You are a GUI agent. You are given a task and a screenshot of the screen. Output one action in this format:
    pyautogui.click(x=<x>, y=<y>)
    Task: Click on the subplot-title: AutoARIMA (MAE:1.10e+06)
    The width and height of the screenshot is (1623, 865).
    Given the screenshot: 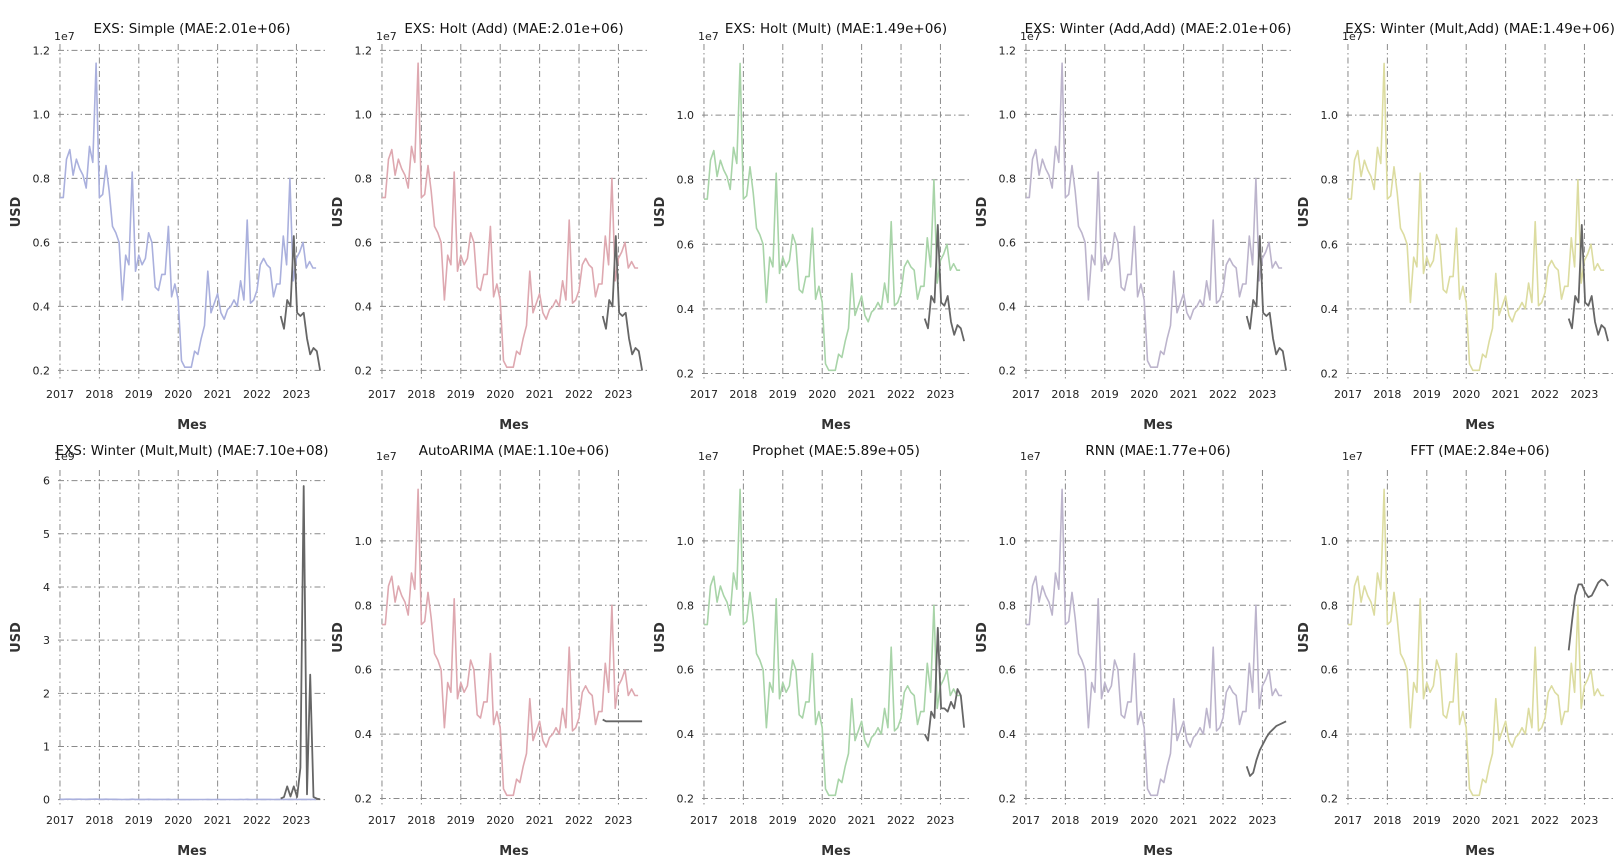 What is the action you would take?
    pyautogui.click(x=514, y=451)
    